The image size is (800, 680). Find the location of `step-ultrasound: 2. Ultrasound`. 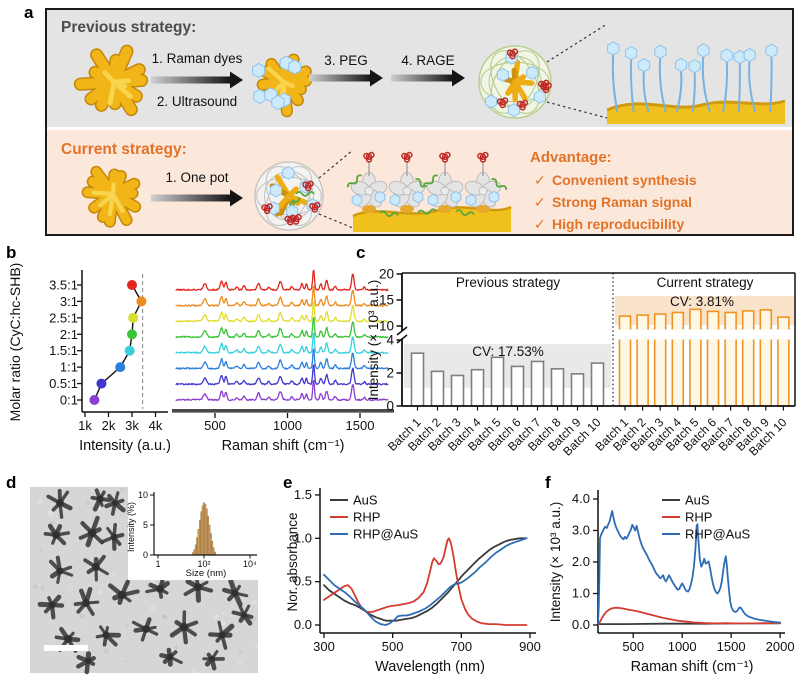

step-ultrasound: 2. Ultrasound is located at coordinates (197, 101).